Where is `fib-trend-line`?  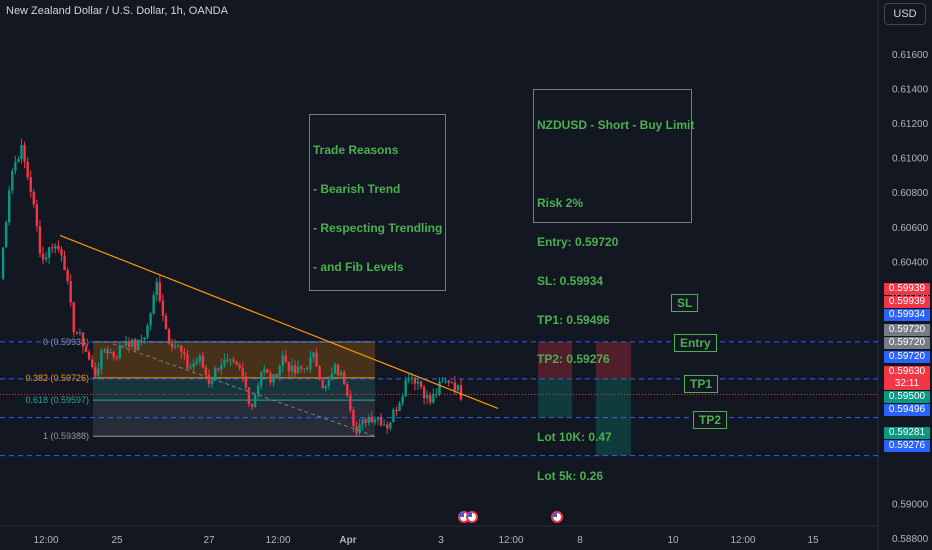
fib-trend-line is located at coordinates (244, 390).